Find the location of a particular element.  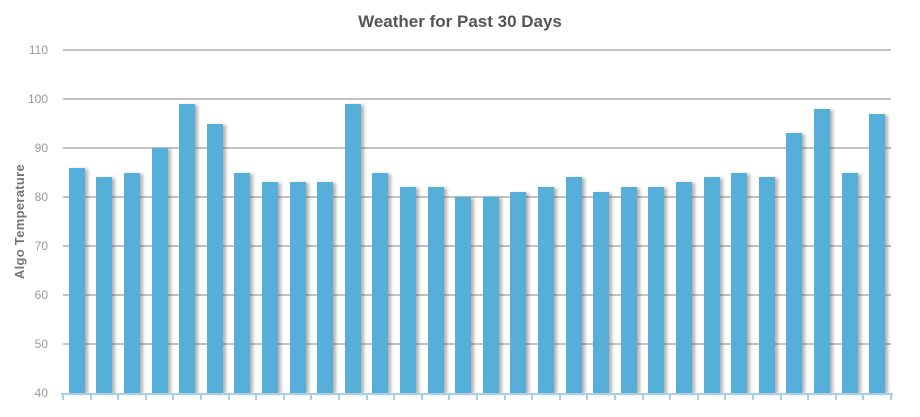

y-tick-label: 90 is located at coordinates (41, 148).